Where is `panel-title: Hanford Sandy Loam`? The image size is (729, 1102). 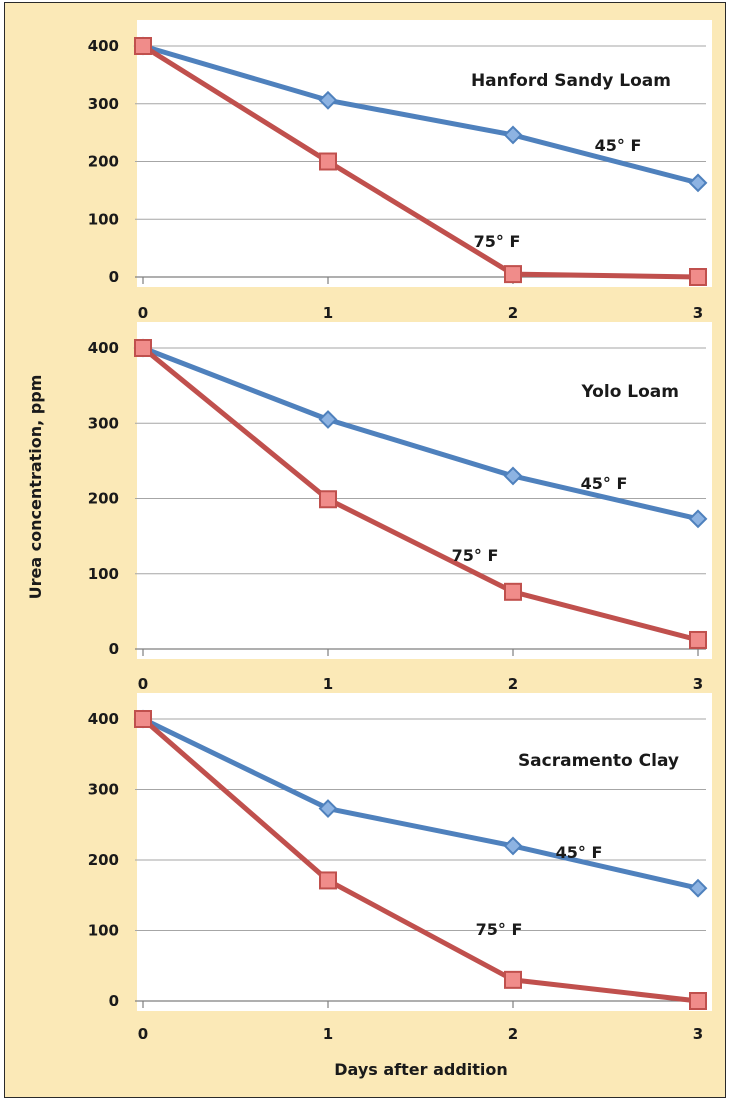
panel-title: Hanford Sandy Loam is located at coordinates (571, 81).